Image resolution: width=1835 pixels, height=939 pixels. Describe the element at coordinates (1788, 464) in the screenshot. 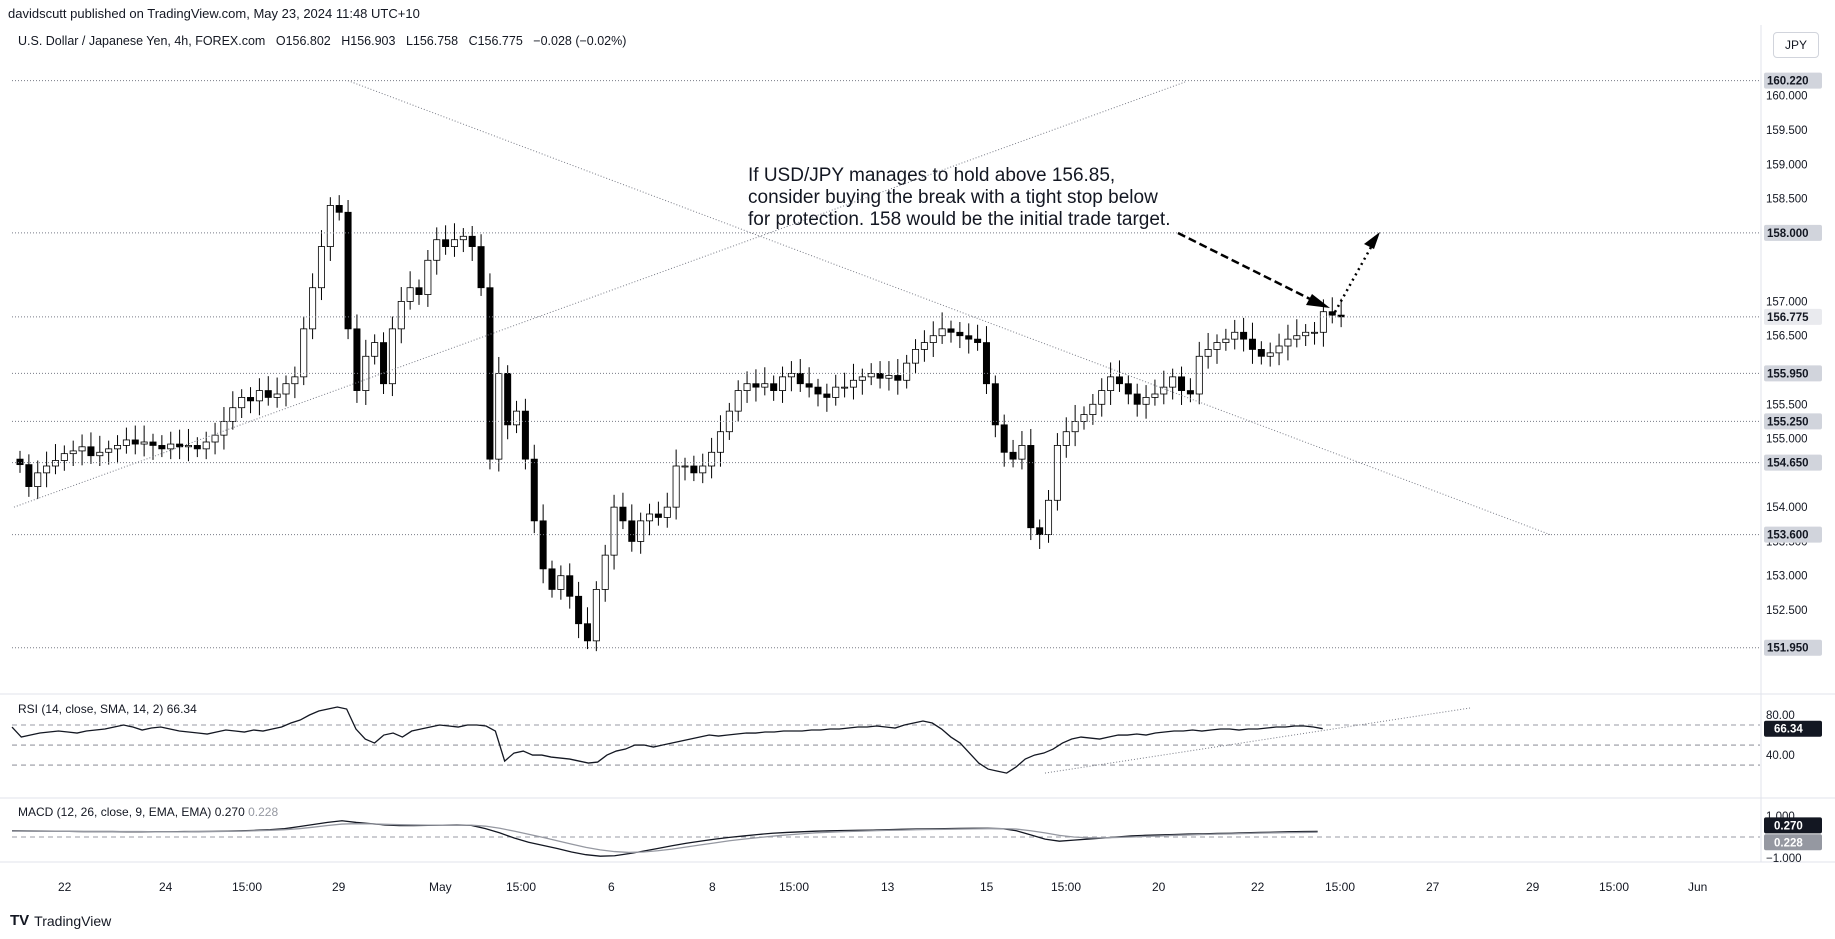

I see `price-level-label: 154.650` at that location.